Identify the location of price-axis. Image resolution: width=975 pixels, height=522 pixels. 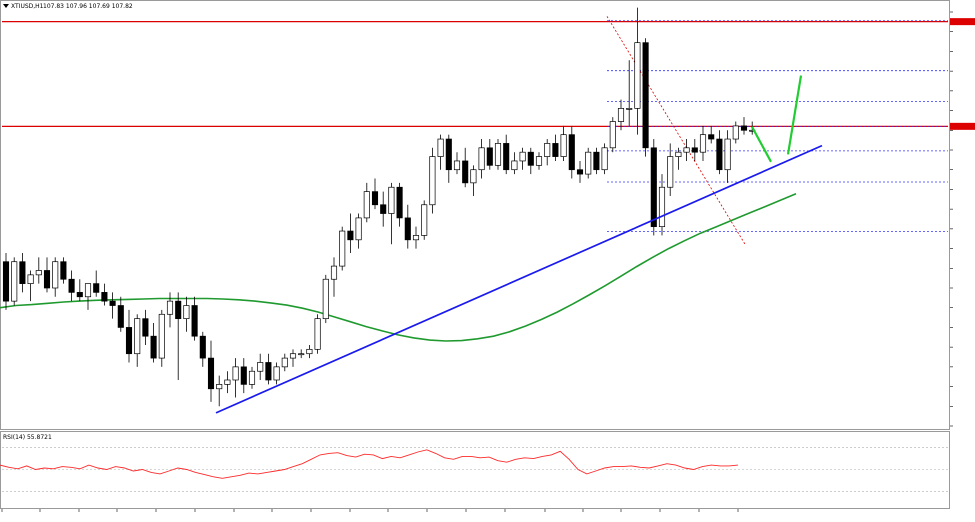
(951, 219).